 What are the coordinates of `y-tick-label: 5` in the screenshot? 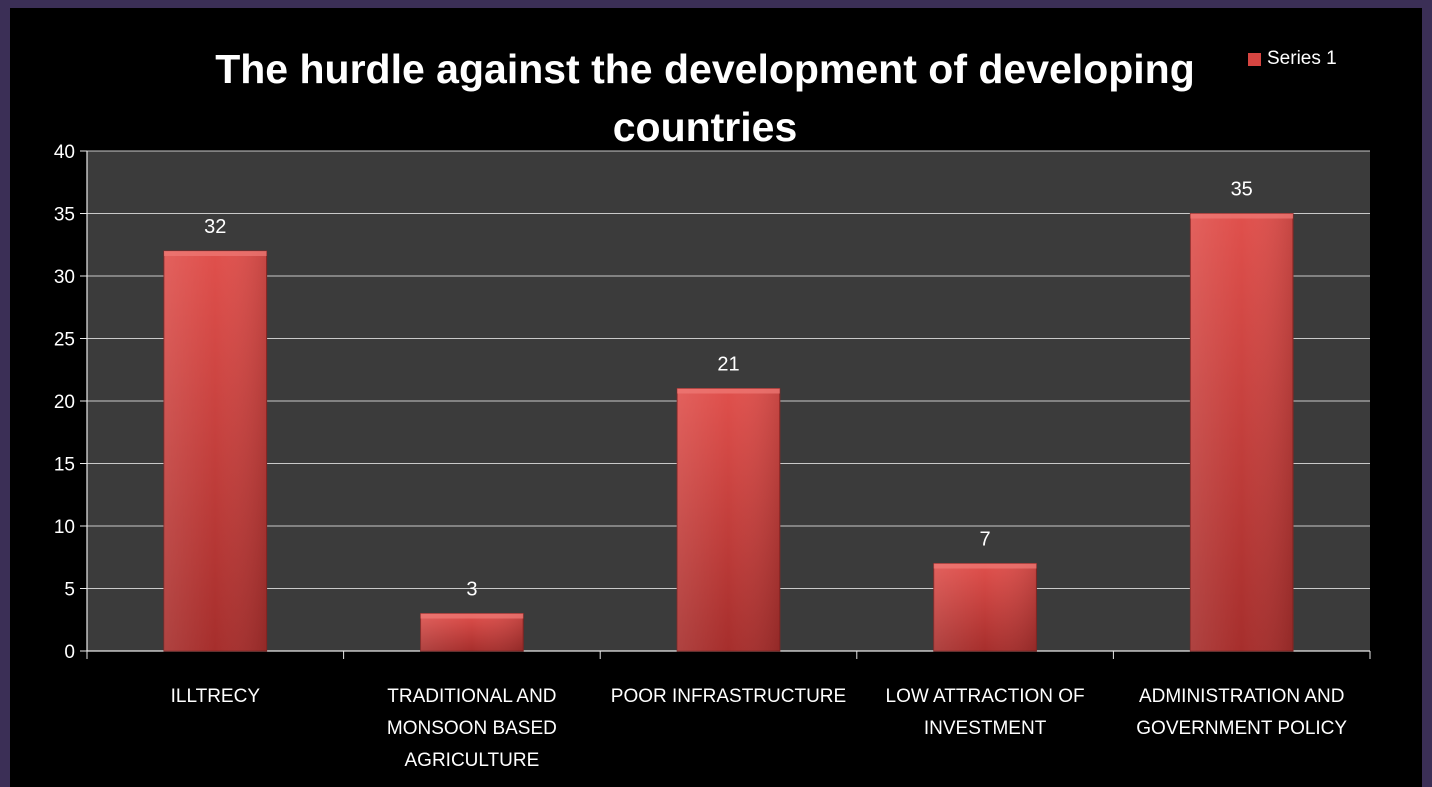 It's located at (69, 590).